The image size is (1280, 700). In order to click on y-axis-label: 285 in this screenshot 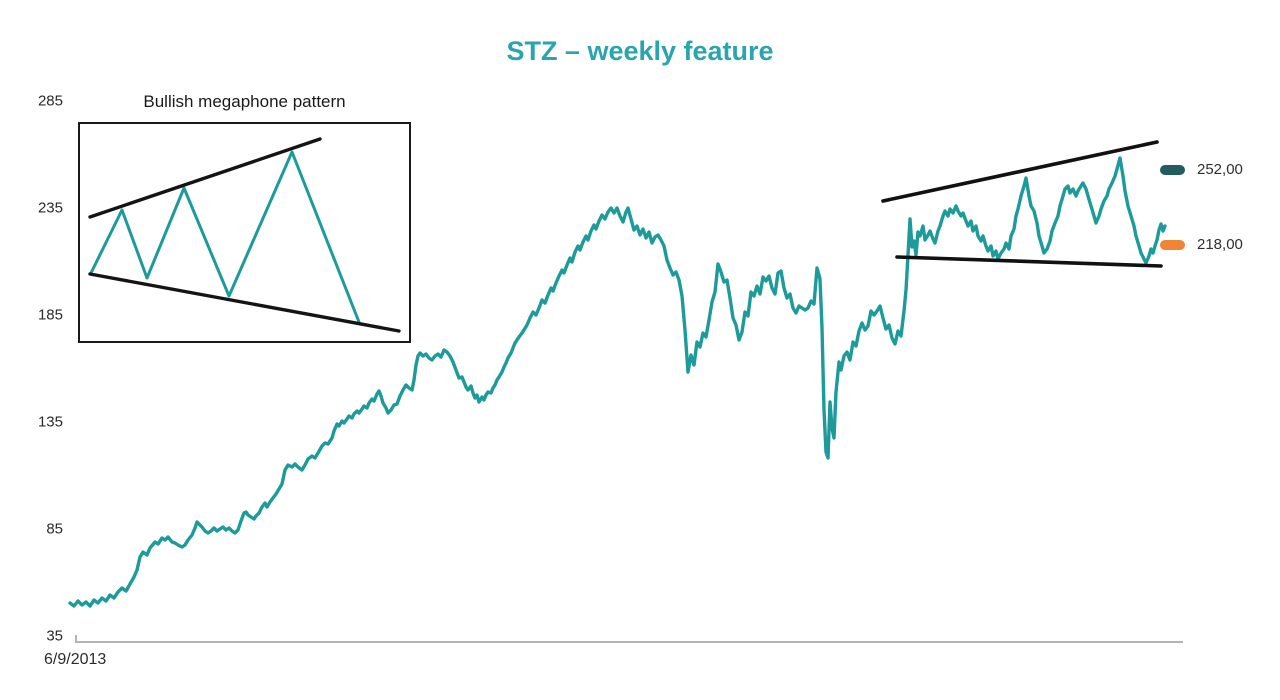, I will do `click(50, 101)`.